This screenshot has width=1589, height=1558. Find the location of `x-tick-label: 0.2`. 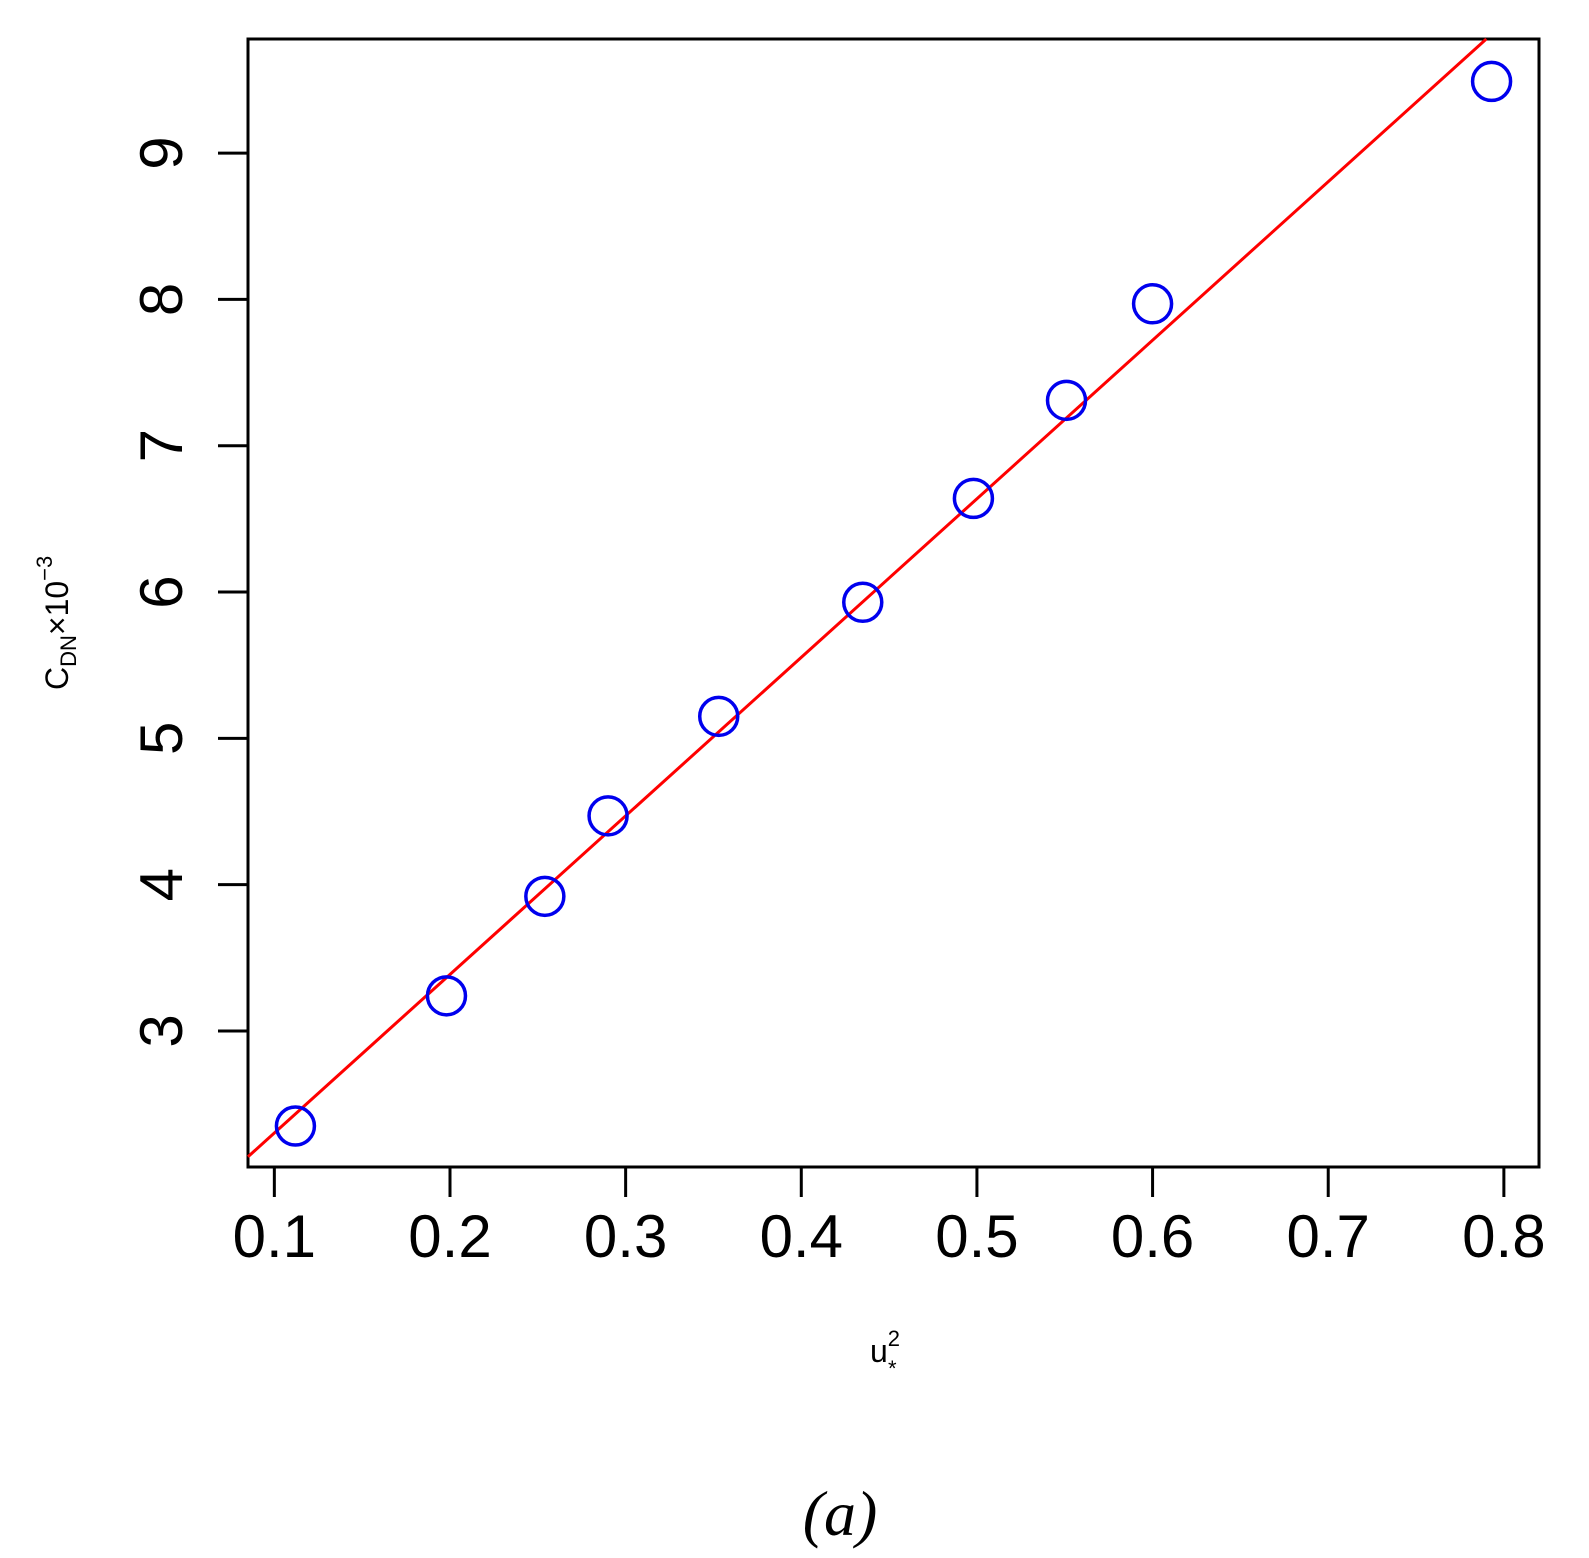

x-tick-label: 0.2 is located at coordinates (449, 1236).